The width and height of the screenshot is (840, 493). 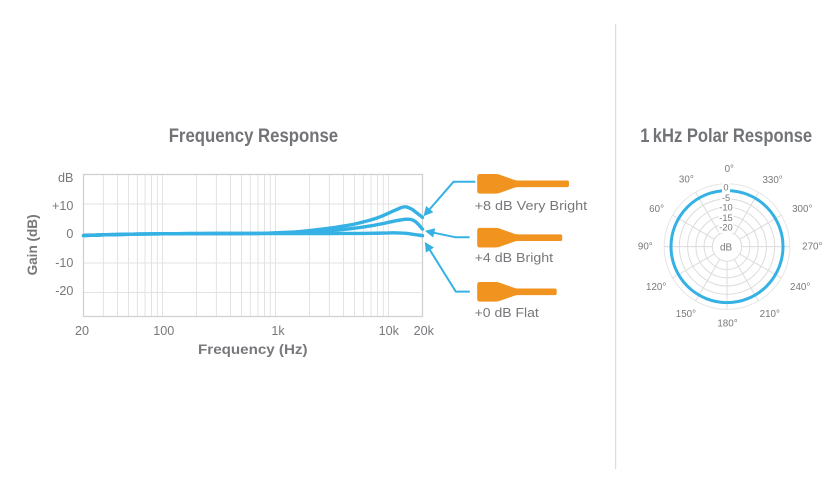 What do you see at coordinates (770, 314) in the screenshot?
I see `svg-text: 210°` at bounding box center [770, 314].